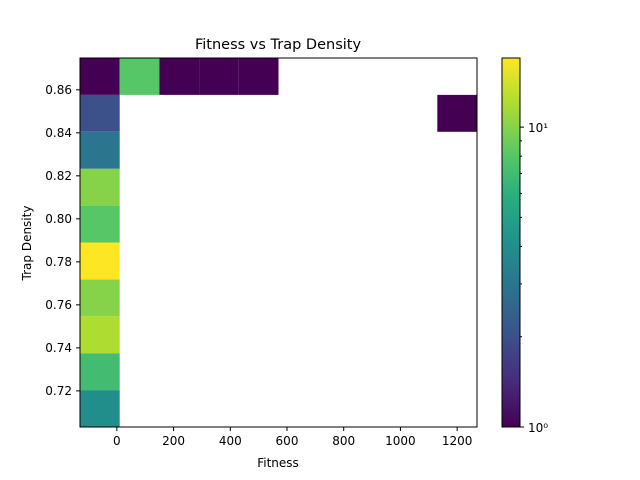  I want to click on y-tick-label: 0.80, so click(58, 219).